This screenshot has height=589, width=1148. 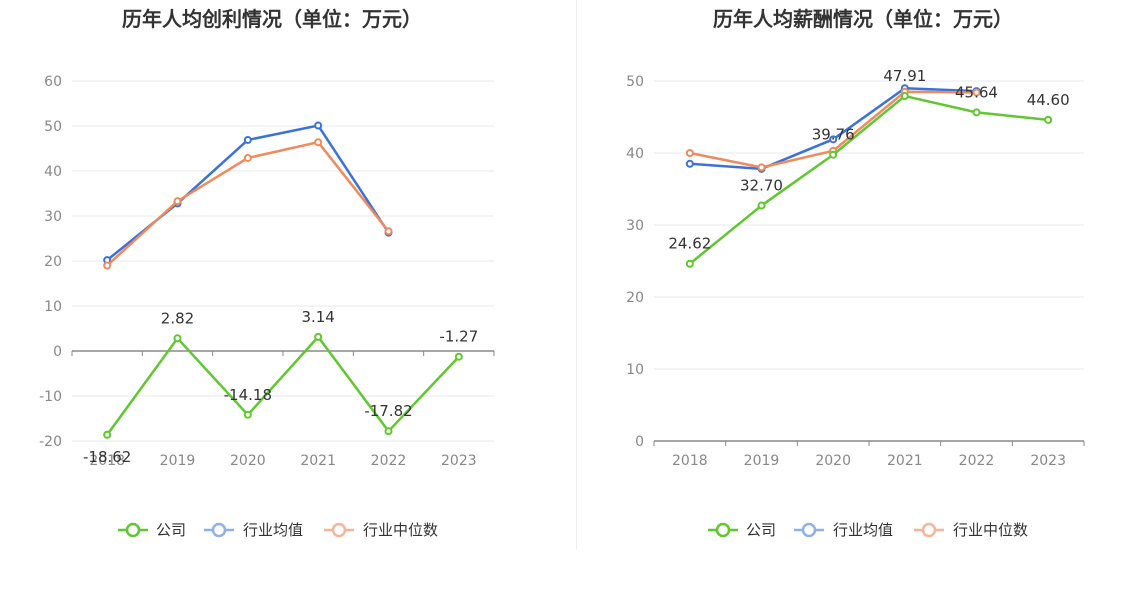 What do you see at coordinates (863, 19) in the screenshot?
I see `salary-chart-title: 历年人均薪酬情况（单位：万元）` at bounding box center [863, 19].